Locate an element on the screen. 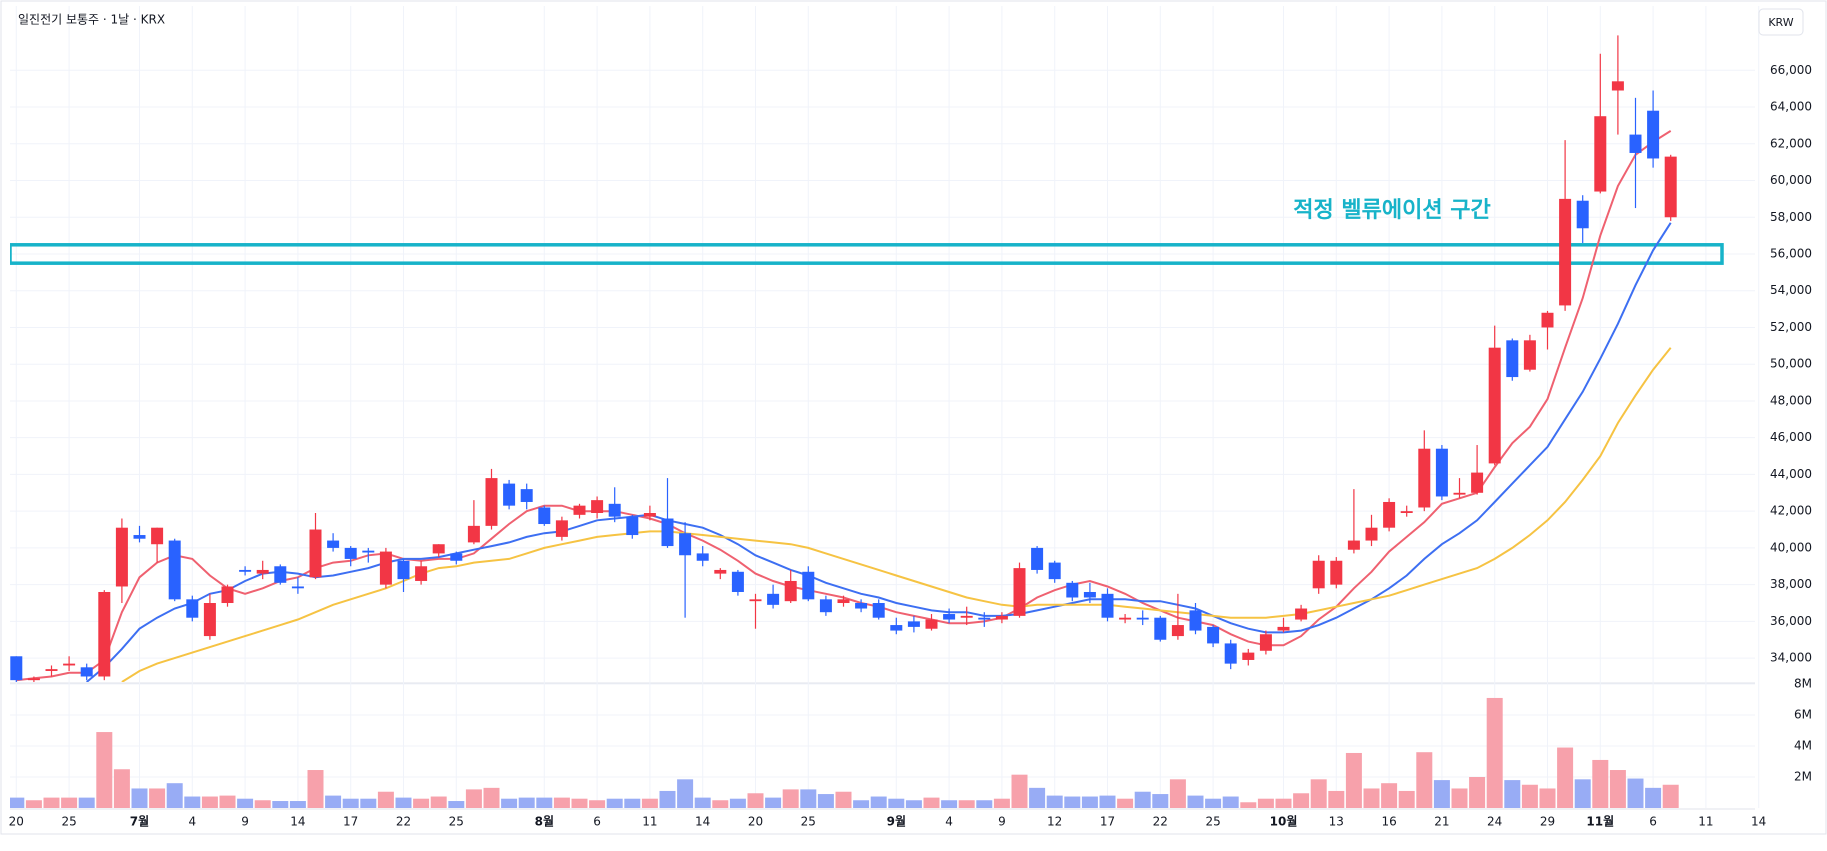 The image size is (1827, 851). y-tick-label: 66,000 is located at coordinates (1791, 70).